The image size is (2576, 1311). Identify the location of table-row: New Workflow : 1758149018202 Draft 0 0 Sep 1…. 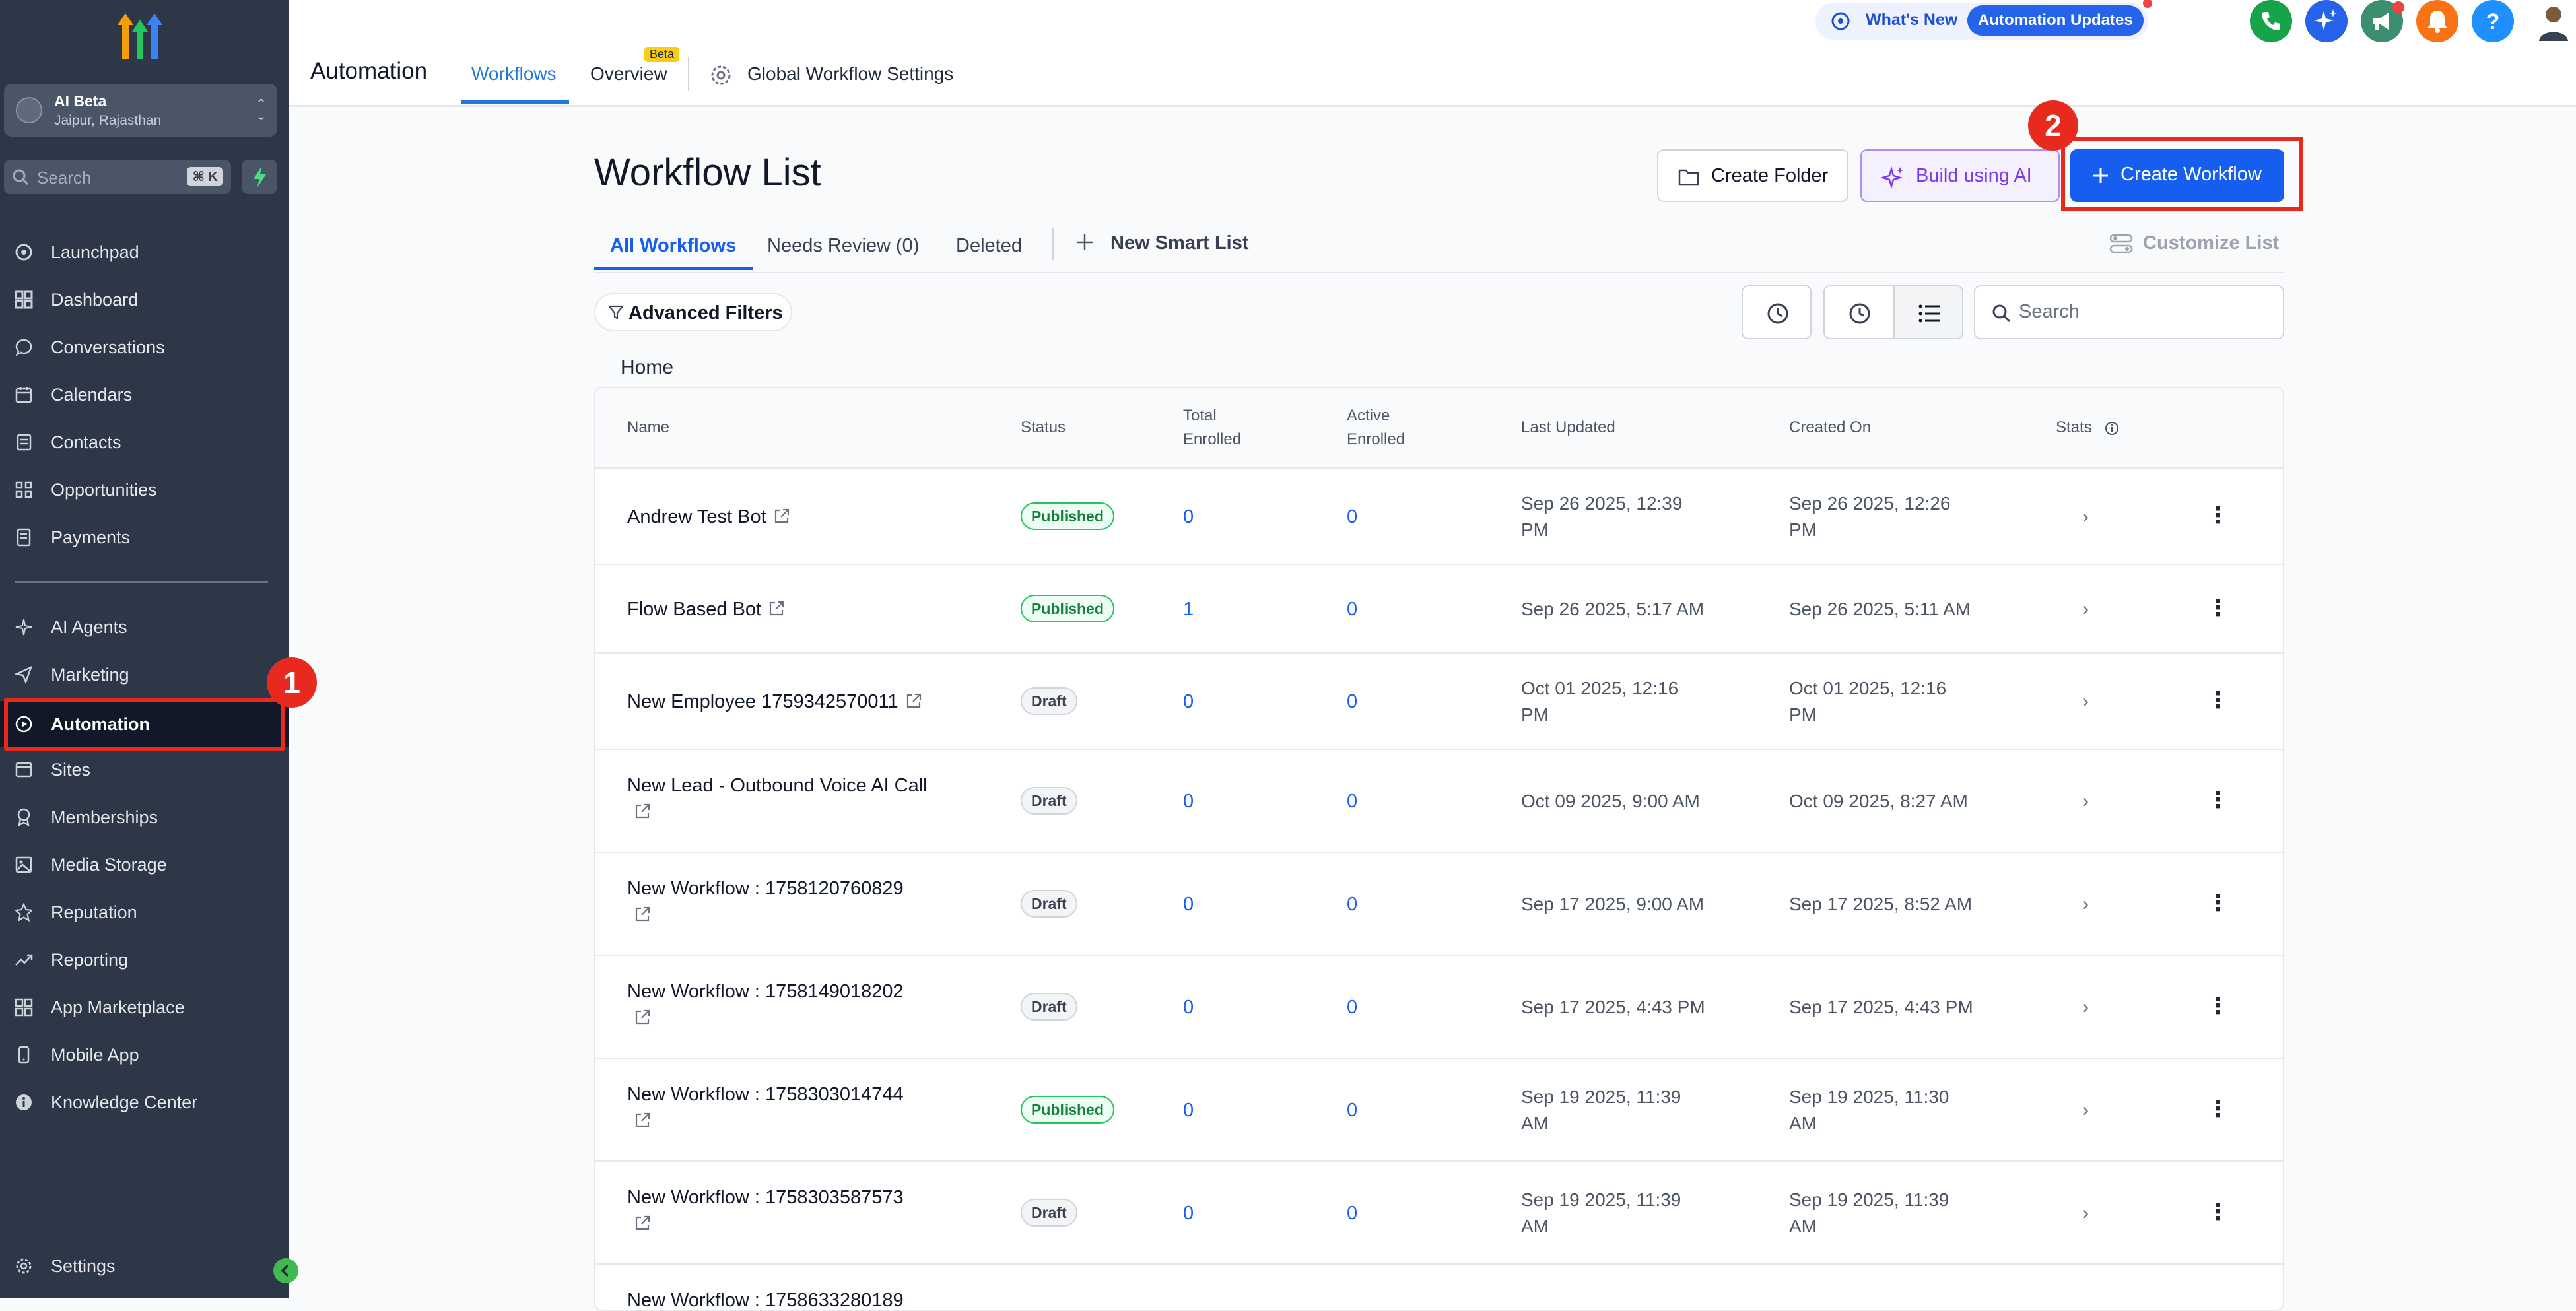
(1439, 1008).